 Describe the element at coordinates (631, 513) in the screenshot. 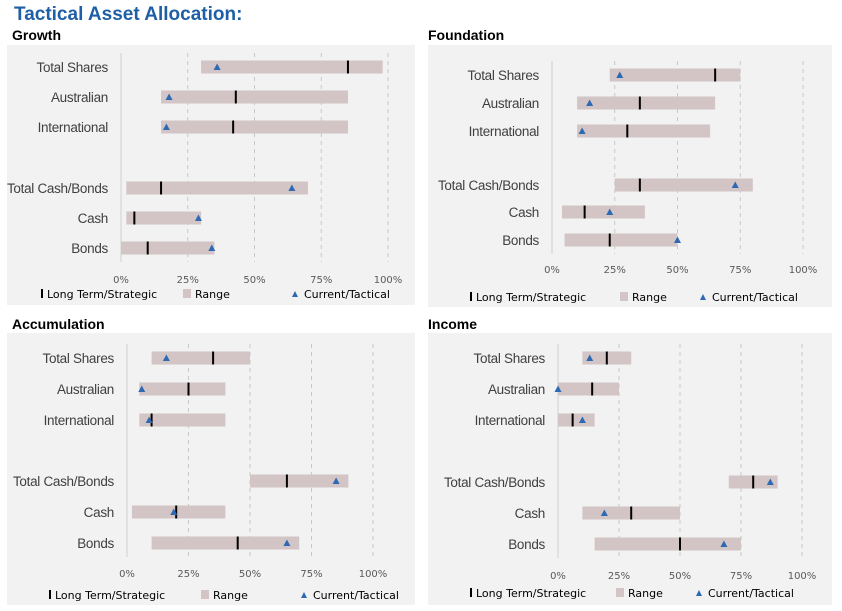

I see `income-strategic-marker-cash` at that location.